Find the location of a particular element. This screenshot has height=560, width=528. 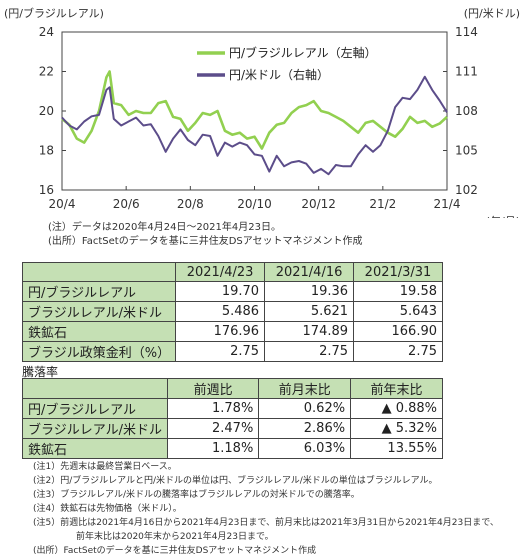

table-cell: 1.78% is located at coordinates (213, 408).